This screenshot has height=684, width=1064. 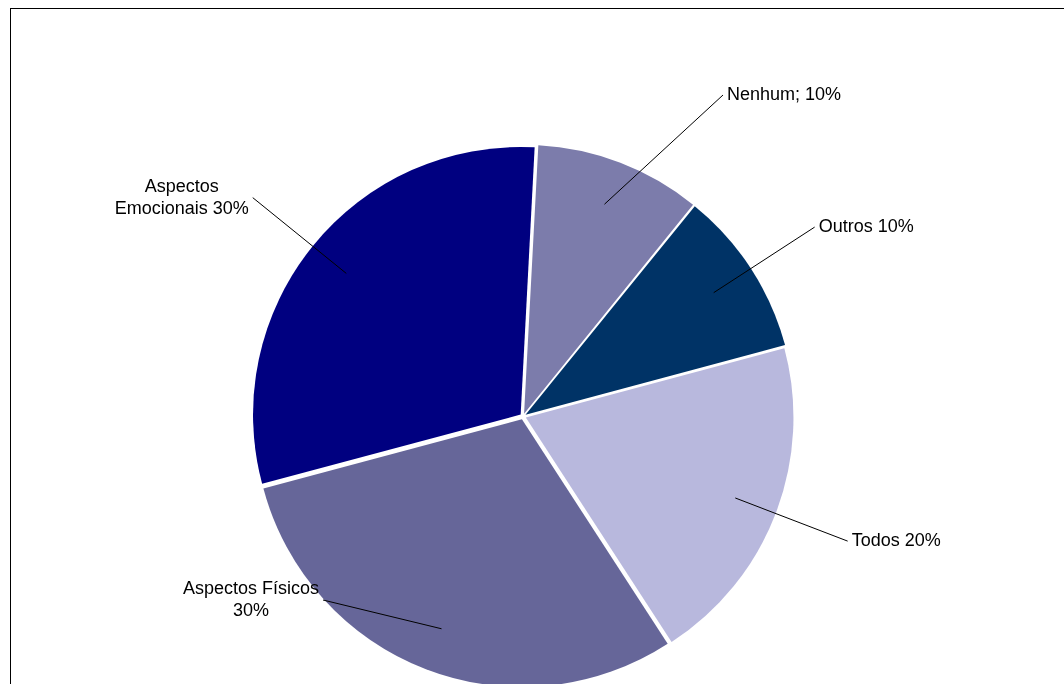 I want to click on slice-label: Aspectos Emocionais 30%, so click(x=181, y=196).